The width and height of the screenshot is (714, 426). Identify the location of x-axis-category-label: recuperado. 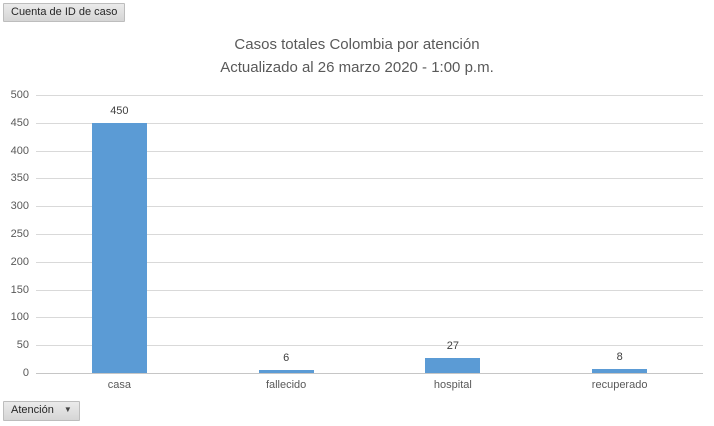
(619, 385).